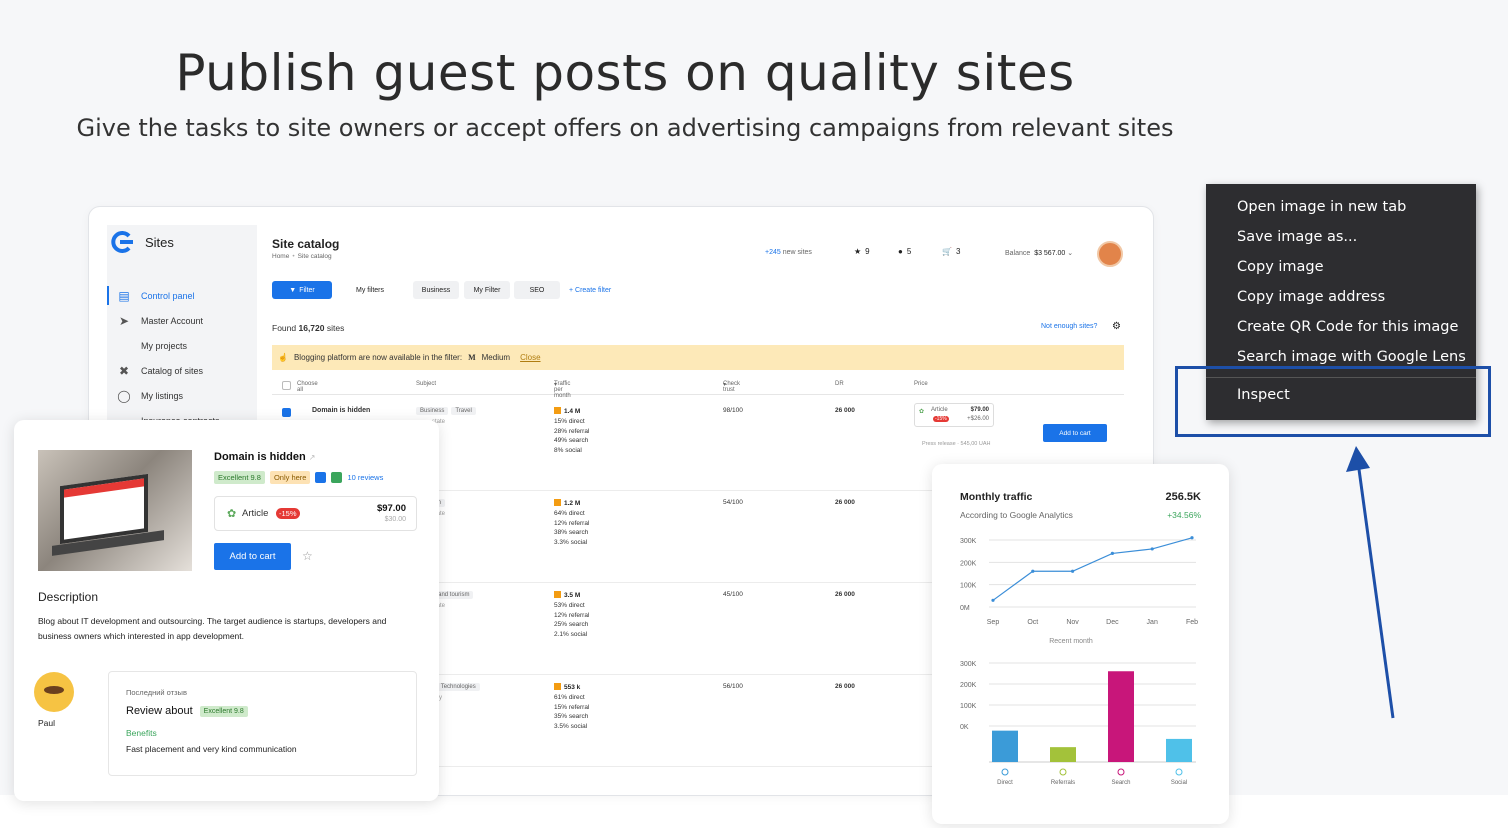 This screenshot has width=1508, height=828. I want to click on favorites-counter: ★ 9, so click(862, 251).